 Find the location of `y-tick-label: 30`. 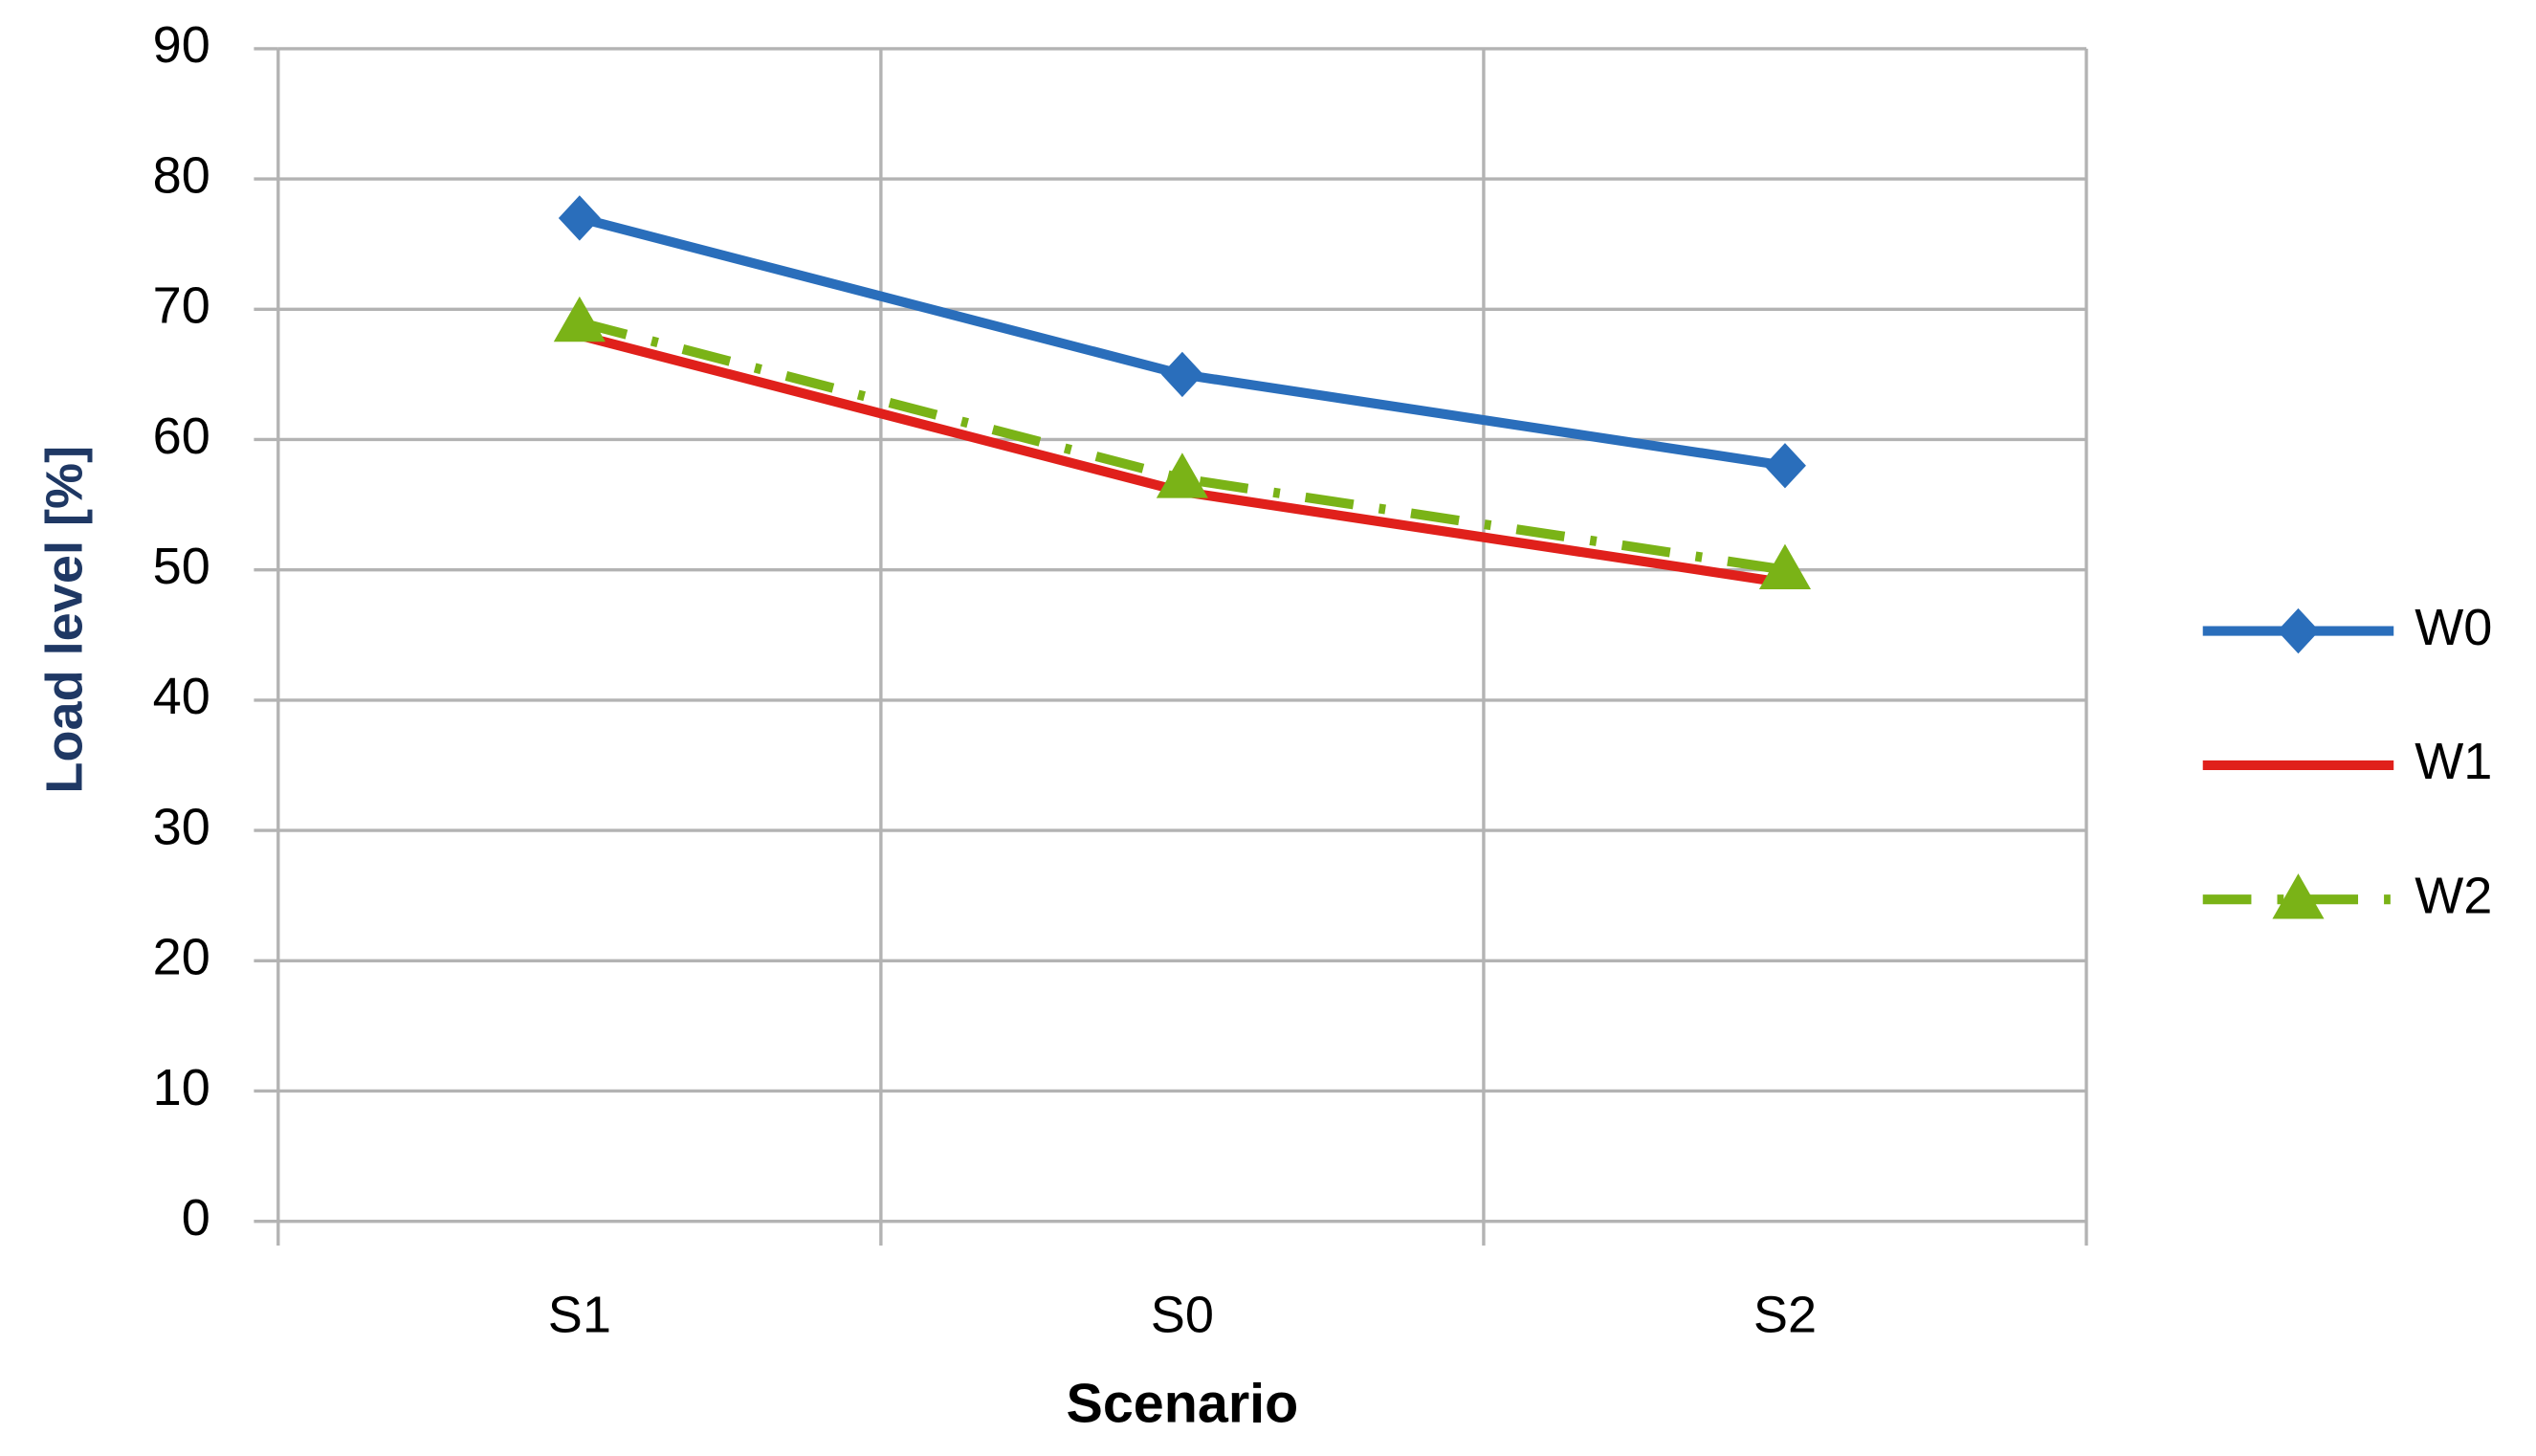

y-tick-label: 30 is located at coordinates (182, 827).